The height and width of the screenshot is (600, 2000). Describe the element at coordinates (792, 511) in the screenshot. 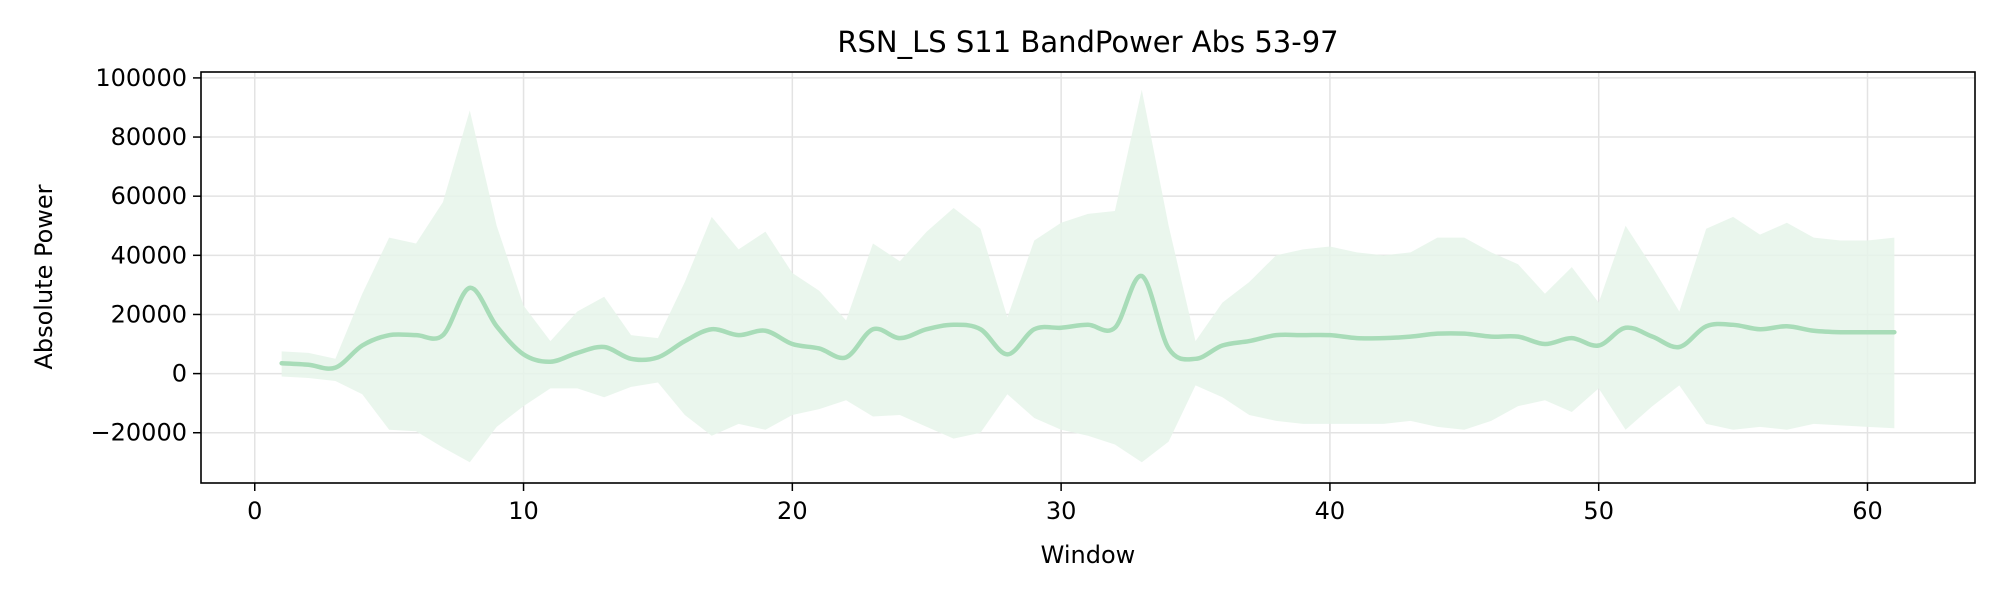

I see `x-tick-label: 20` at that location.